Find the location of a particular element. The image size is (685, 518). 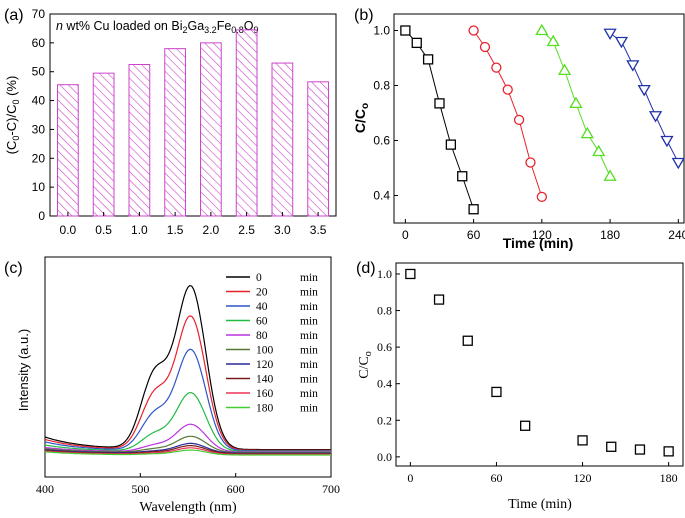

panel-c-y-axis-label: Intensity (a.u.) is located at coordinates (23, 370).